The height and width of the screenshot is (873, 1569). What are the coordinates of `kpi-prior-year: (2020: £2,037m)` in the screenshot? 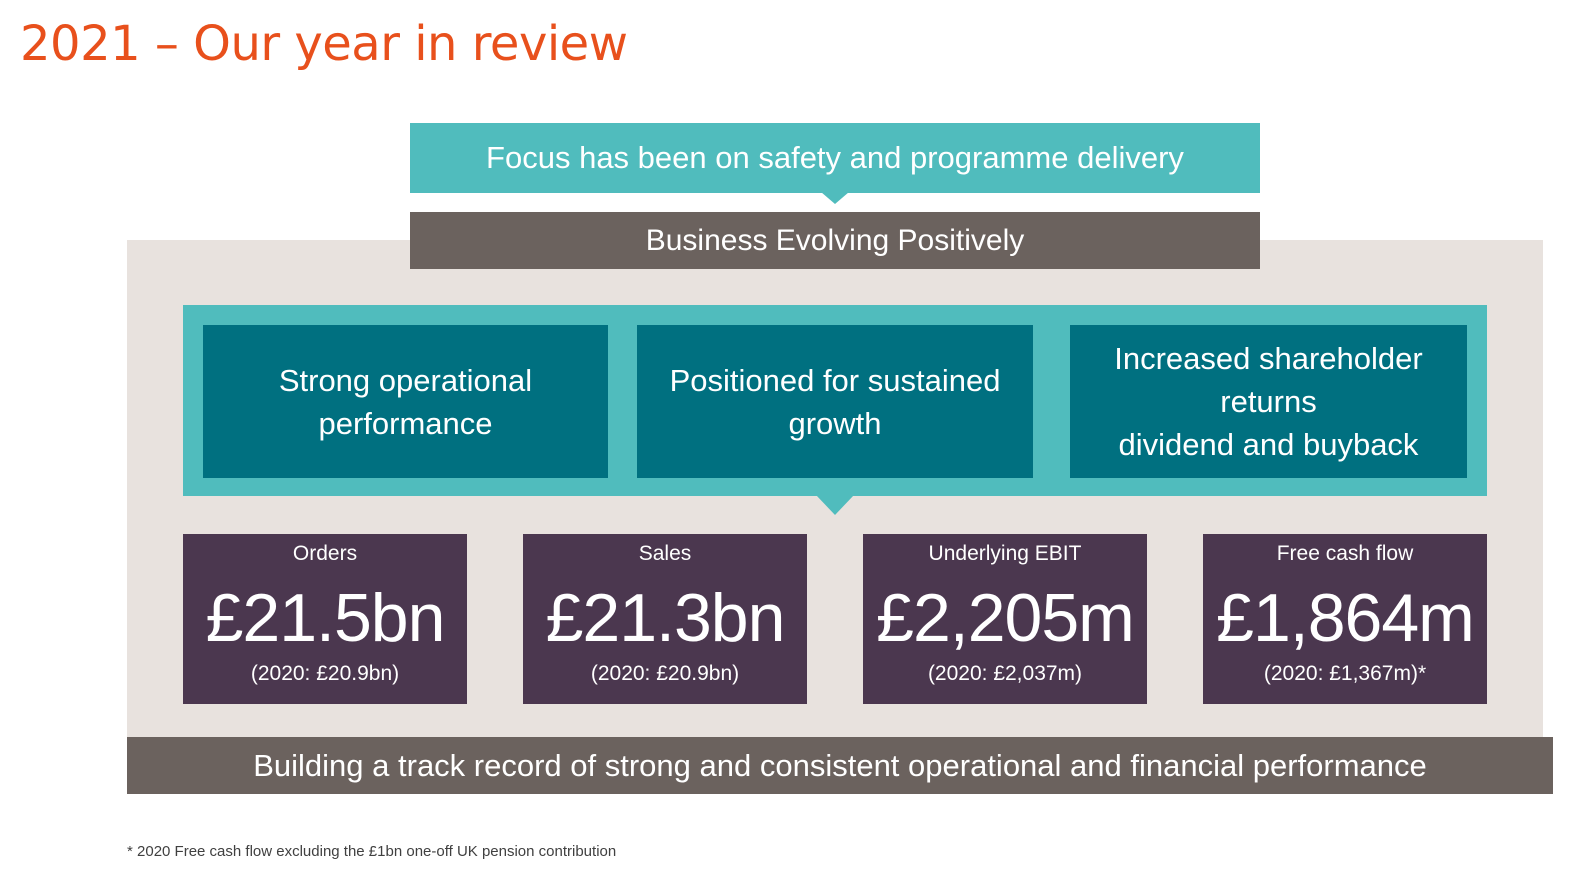 It's located at (1005, 673).